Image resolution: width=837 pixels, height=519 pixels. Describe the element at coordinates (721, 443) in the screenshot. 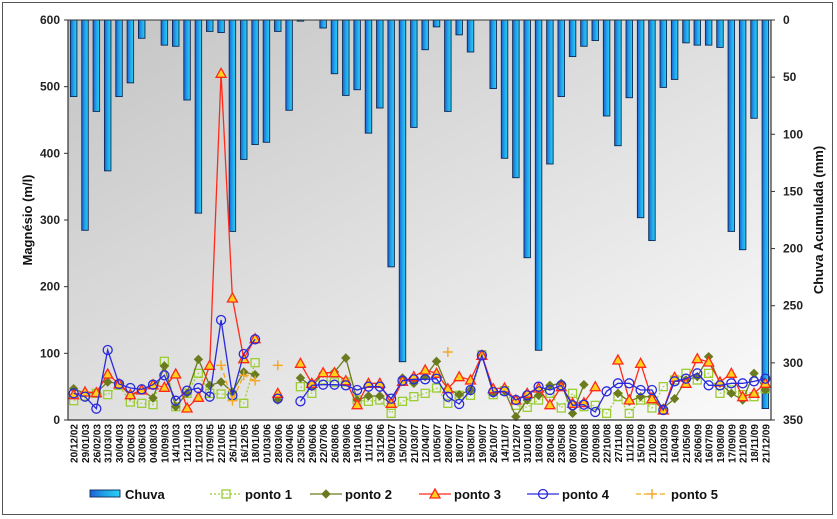

I see `x-tick-label: 19/08/09` at that location.